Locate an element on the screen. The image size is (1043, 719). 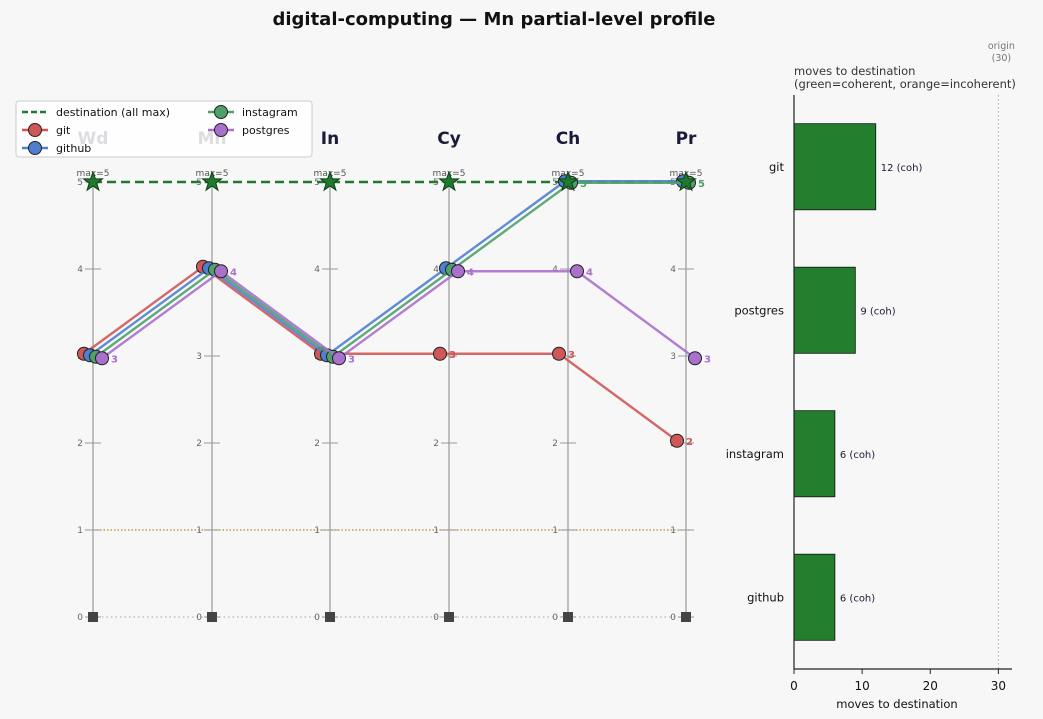
axis-tick-label: 5 is located at coordinates (80, 183).